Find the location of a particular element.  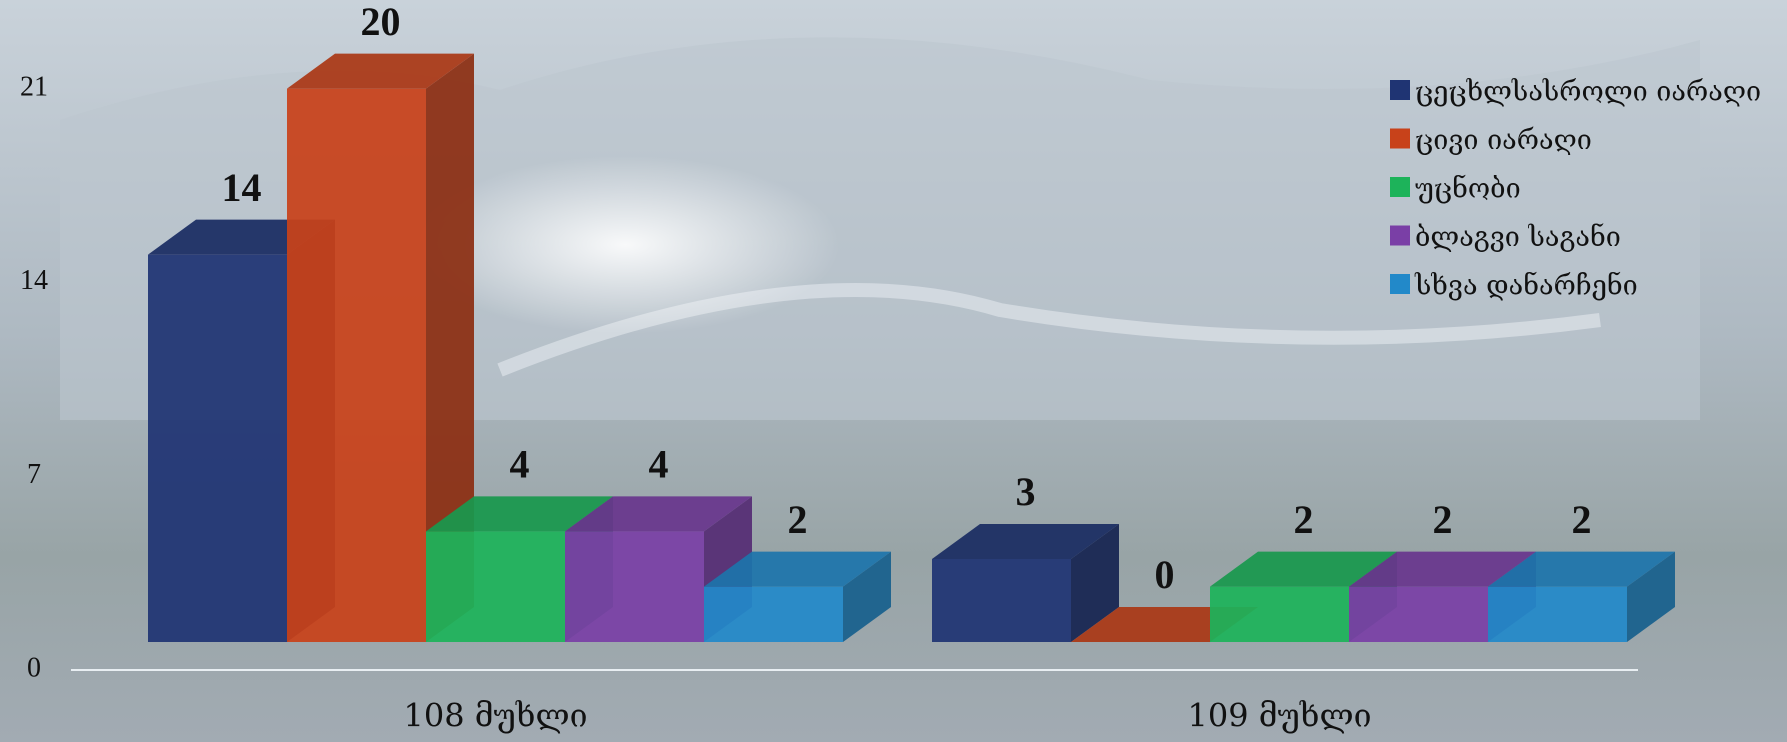

y-tick-label: 7 is located at coordinates (34, 474).